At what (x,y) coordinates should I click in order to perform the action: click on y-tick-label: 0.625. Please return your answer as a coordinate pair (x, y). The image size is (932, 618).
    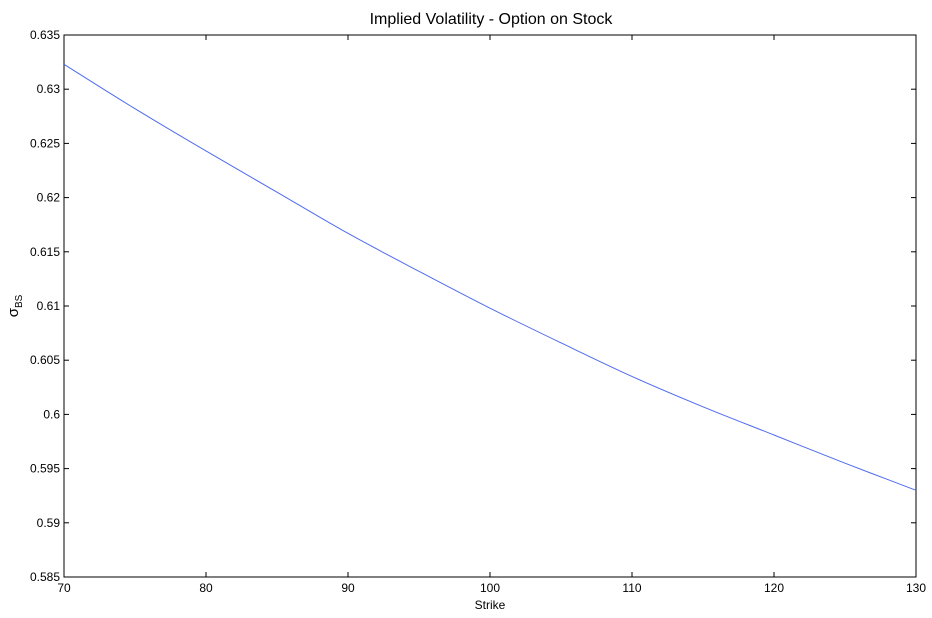
    Looking at the image, I should click on (45, 143).